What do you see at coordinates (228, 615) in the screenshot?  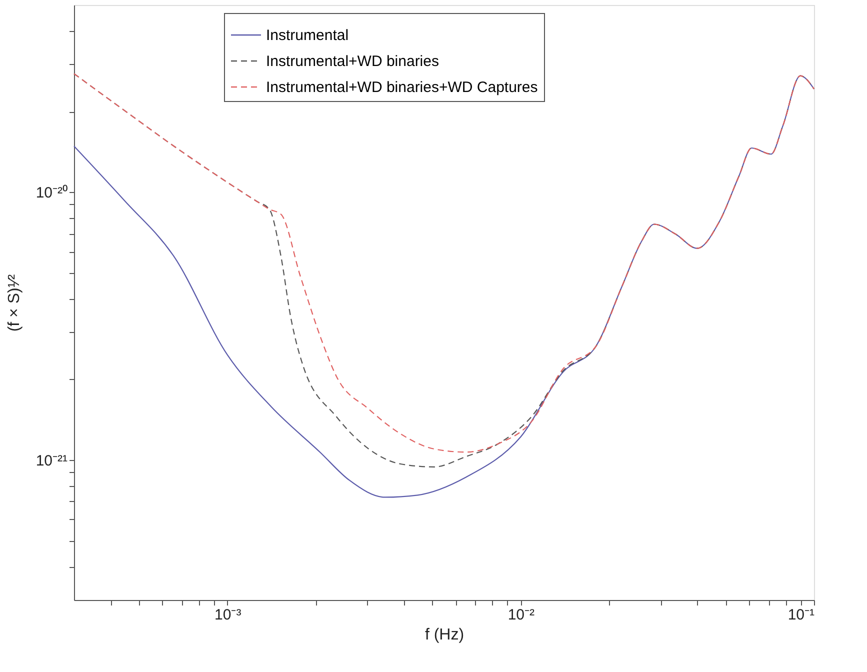 I see `x-tick-label: 10⁻³` at bounding box center [228, 615].